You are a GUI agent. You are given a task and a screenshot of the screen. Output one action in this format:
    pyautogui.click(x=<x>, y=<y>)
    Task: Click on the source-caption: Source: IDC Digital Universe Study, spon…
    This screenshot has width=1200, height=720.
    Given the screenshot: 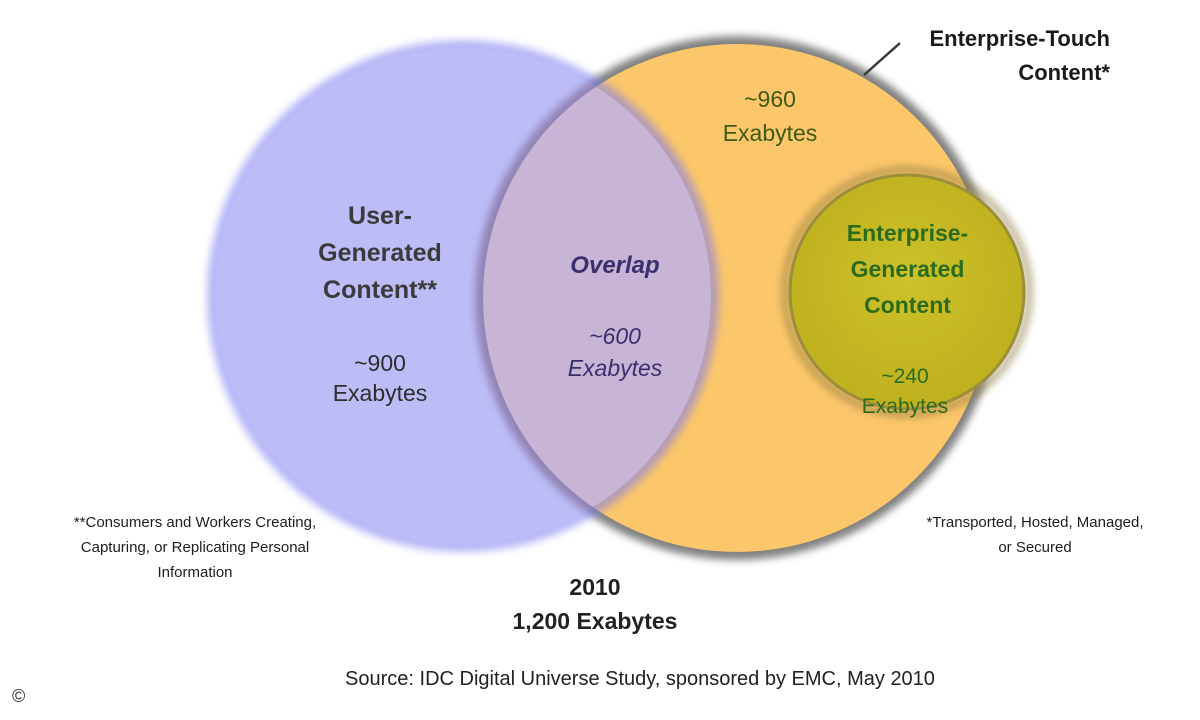 What is the action you would take?
    pyautogui.click(x=640, y=679)
    